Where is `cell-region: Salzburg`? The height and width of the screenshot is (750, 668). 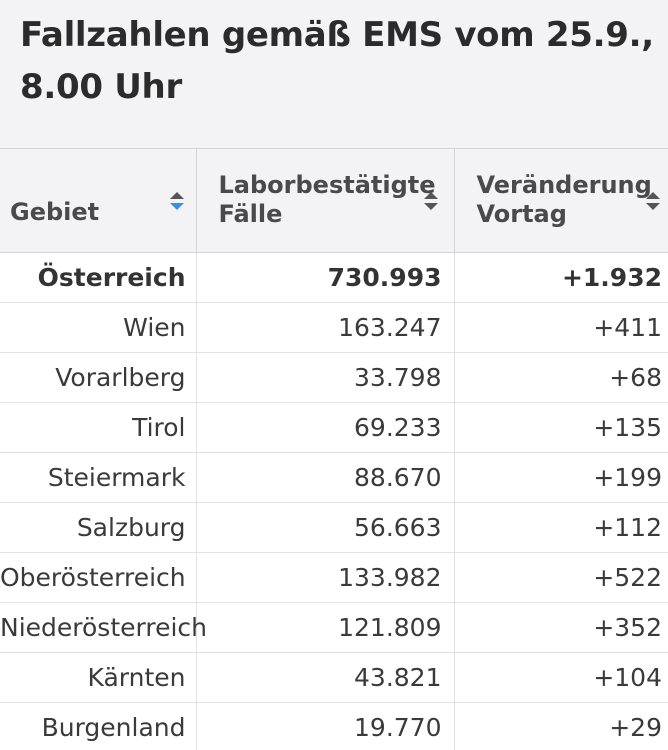
cell-region: Salzburg is located at coordinates (98, 527).